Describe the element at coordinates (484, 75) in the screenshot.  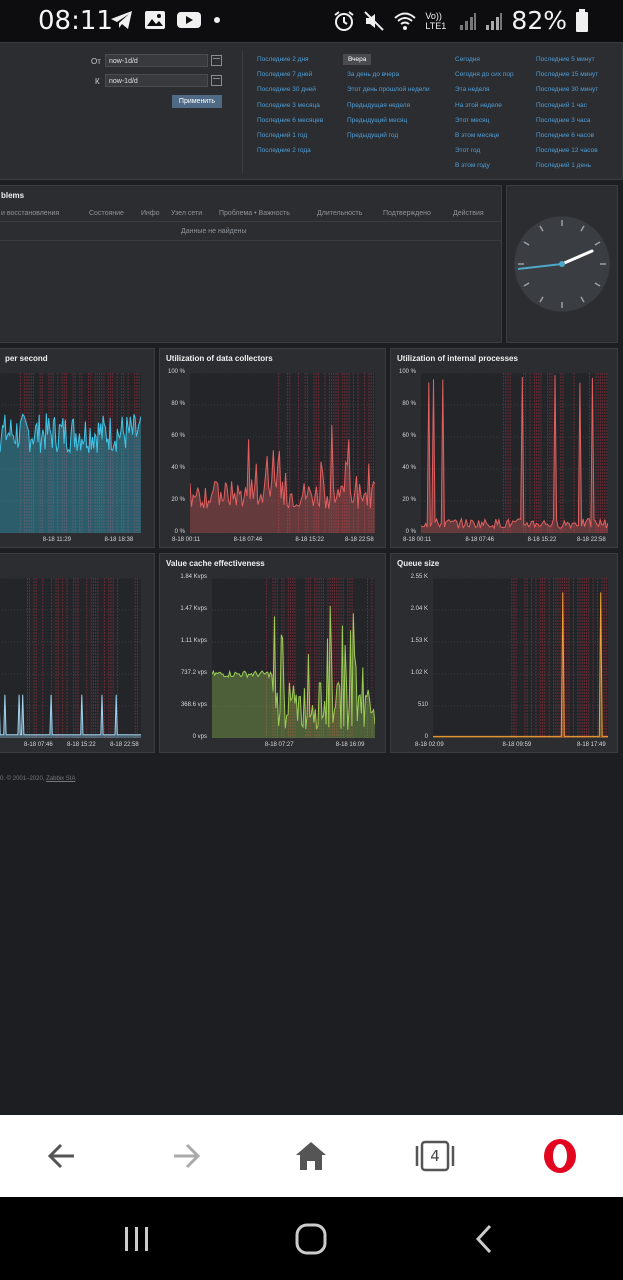
I see `quick-range-link: Сегодня до сих пор` at that location.